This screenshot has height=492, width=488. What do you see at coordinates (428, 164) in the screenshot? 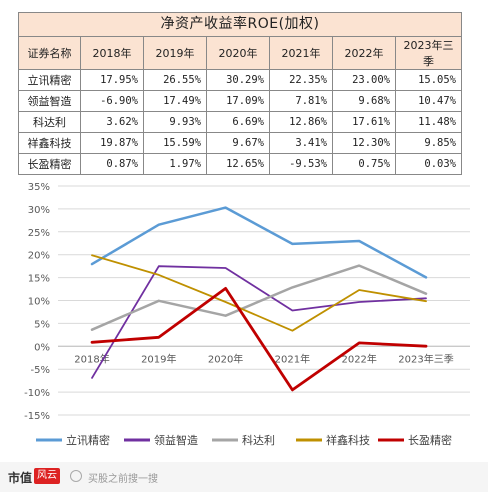
I see `table-cell: 0.03%` at bounding box center [428, 164].